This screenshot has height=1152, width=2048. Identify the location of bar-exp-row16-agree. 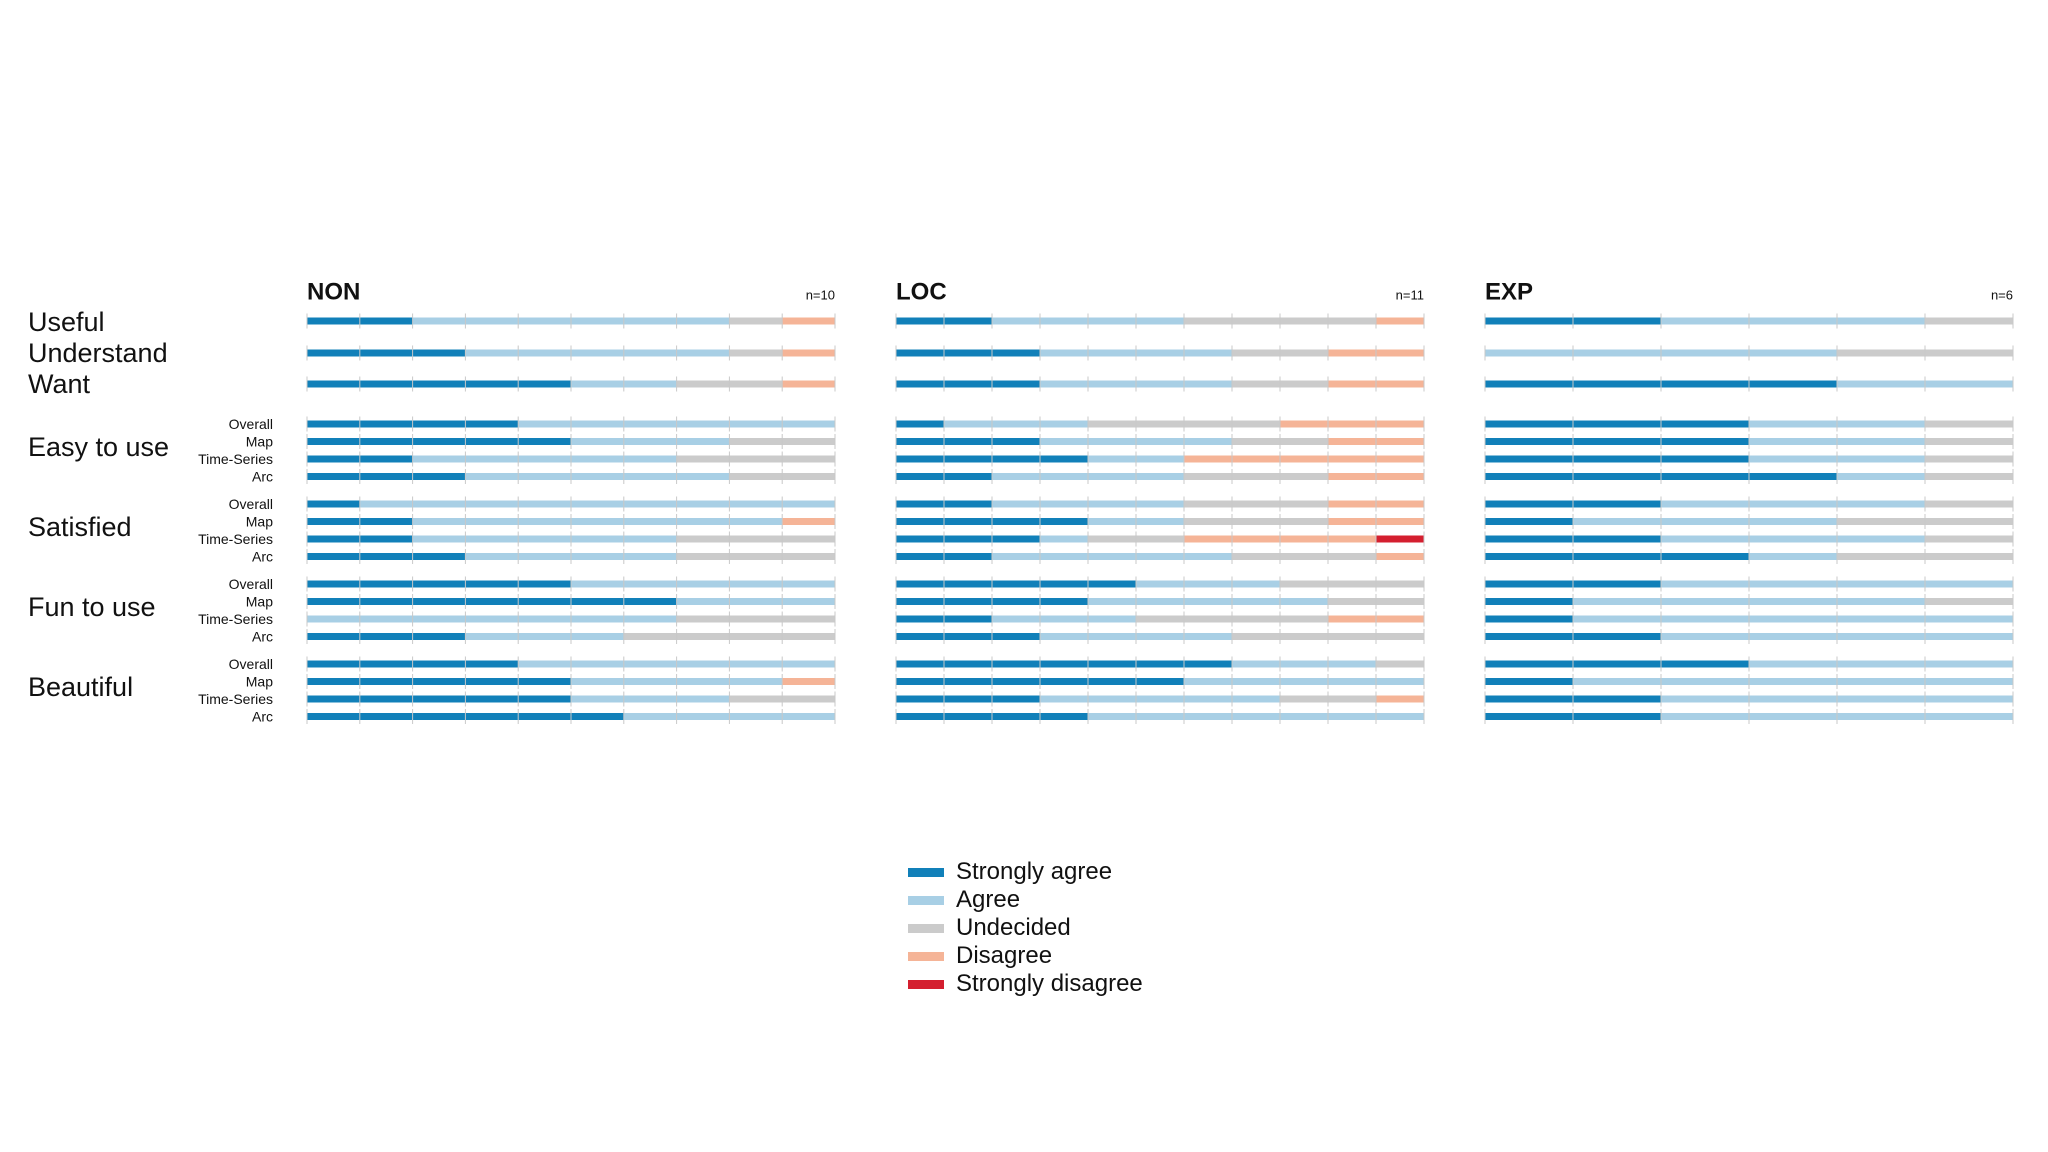
(1793, 681).